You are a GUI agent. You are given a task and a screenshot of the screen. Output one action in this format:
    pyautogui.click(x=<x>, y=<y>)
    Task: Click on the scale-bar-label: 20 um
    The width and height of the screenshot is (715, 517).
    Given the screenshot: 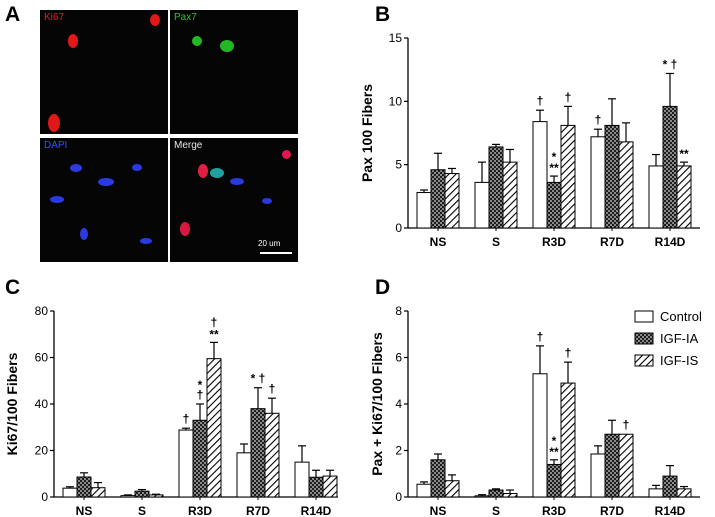 What is the action you would take?
    pyautogui.click(x=269, y=243)
    